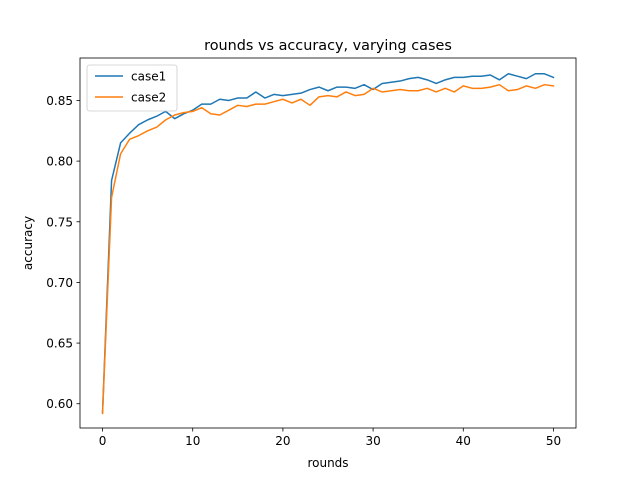  I want to click on legend: case1 case2, so click(132, 88).